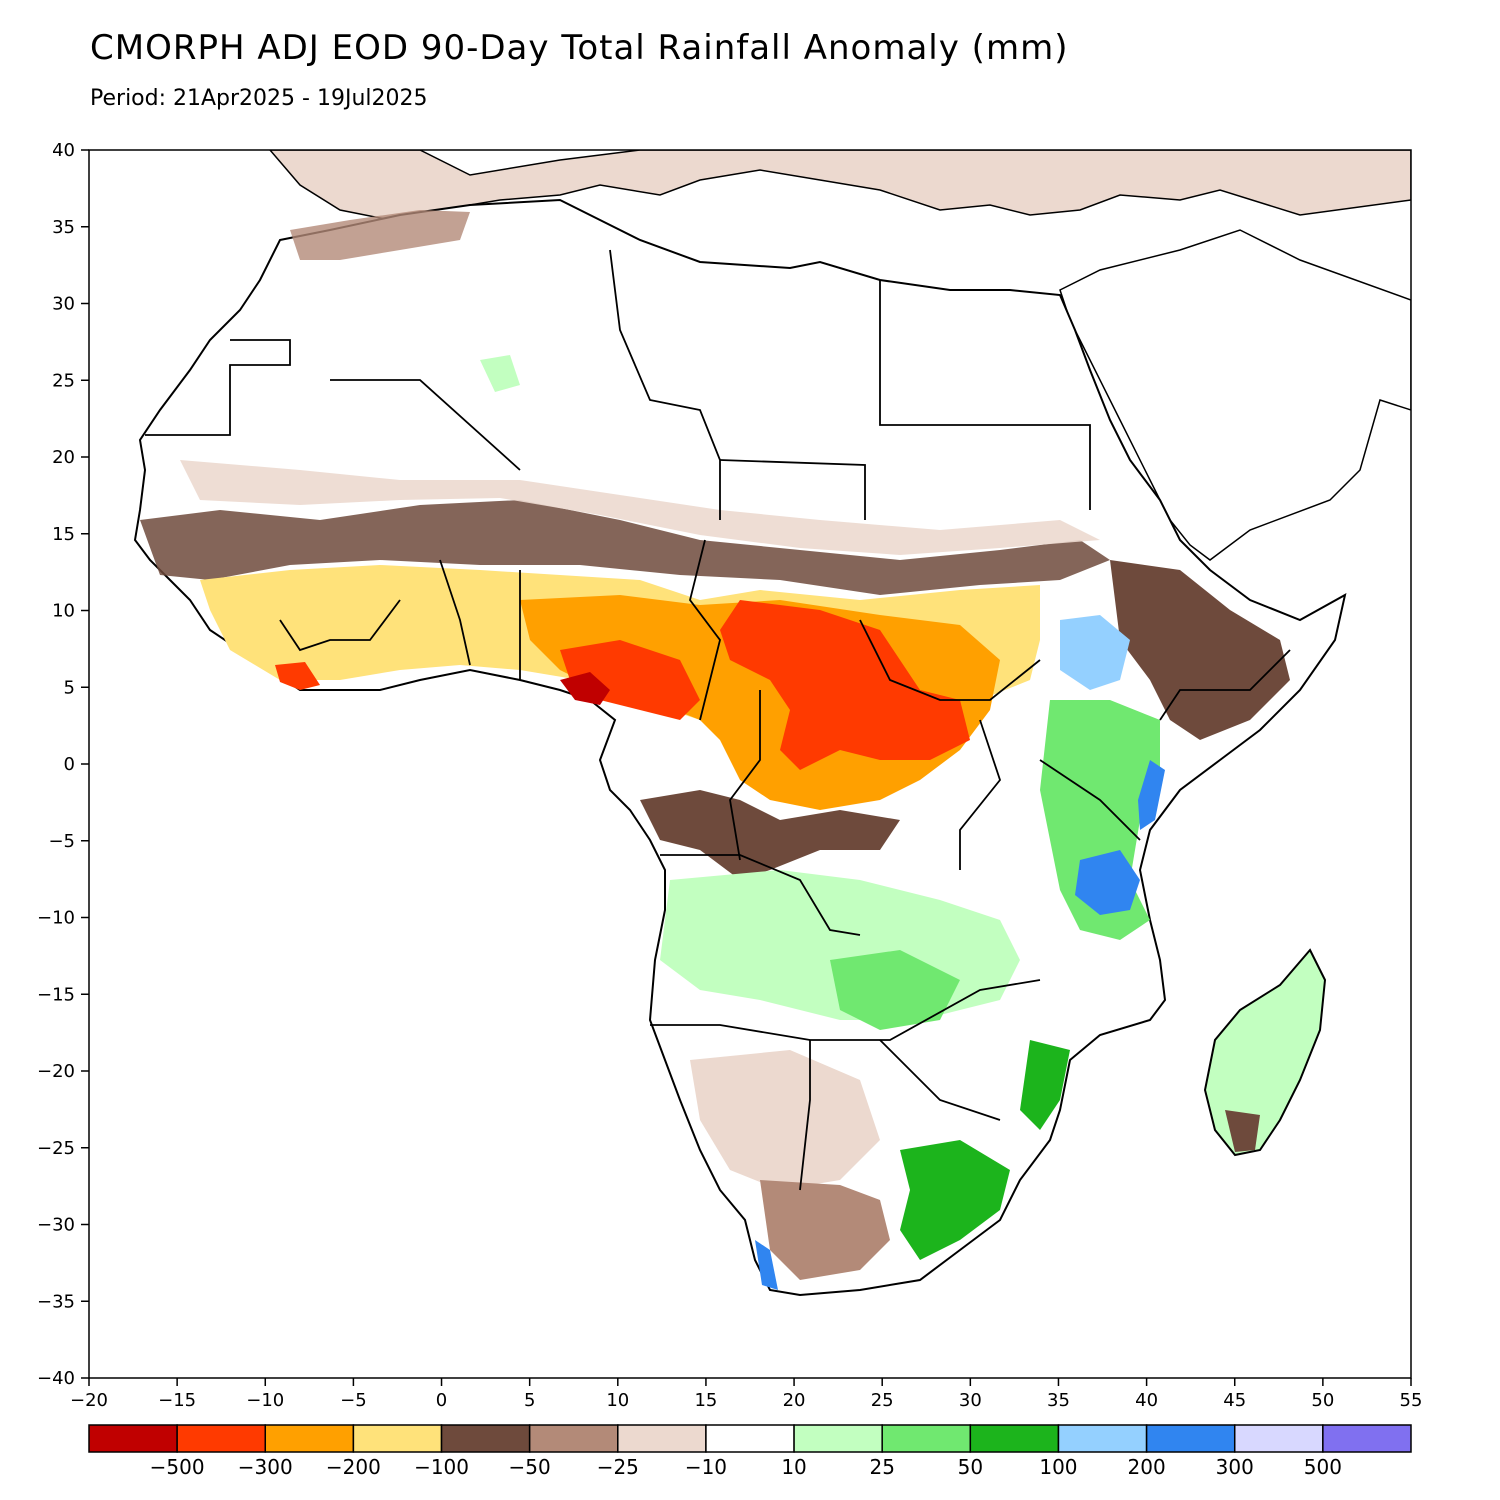 This screenshot has height=1500, width=1500. Describe the element at coordinates (63, 534) in the screenshot. I see `lat-tick-label: 15` at that location.